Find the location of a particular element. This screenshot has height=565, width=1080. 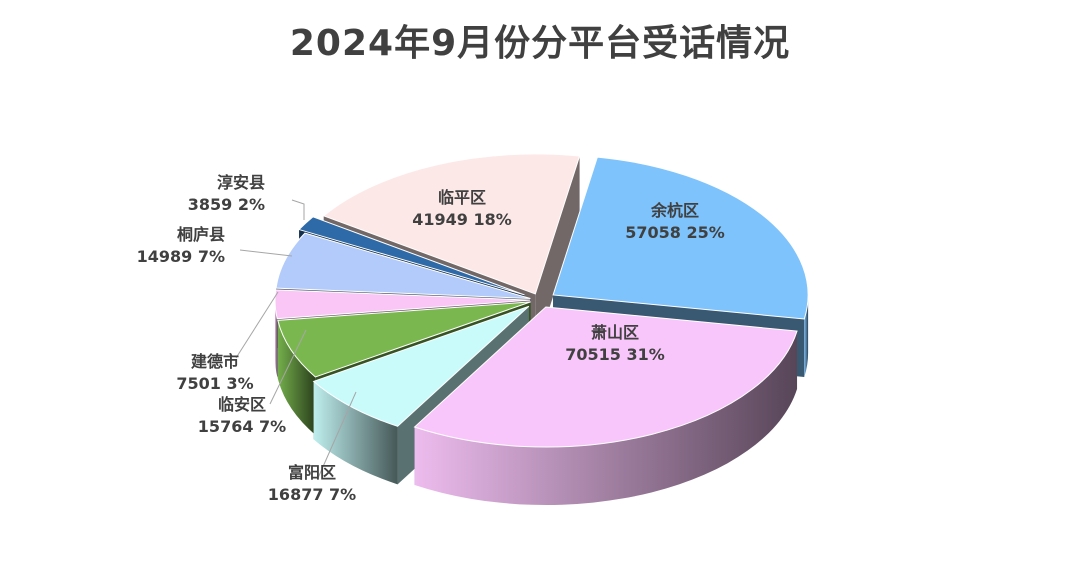

data-label-value: 41949 18% is located at coordinates (462, 219).